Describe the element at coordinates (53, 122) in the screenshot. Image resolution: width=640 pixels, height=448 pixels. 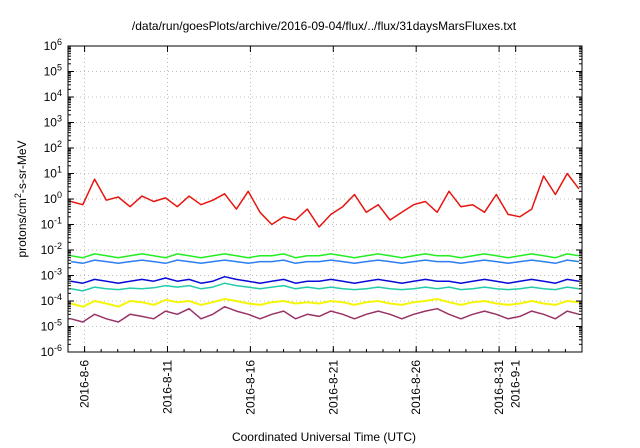
I see `y-tick-label: 10³` at that location.